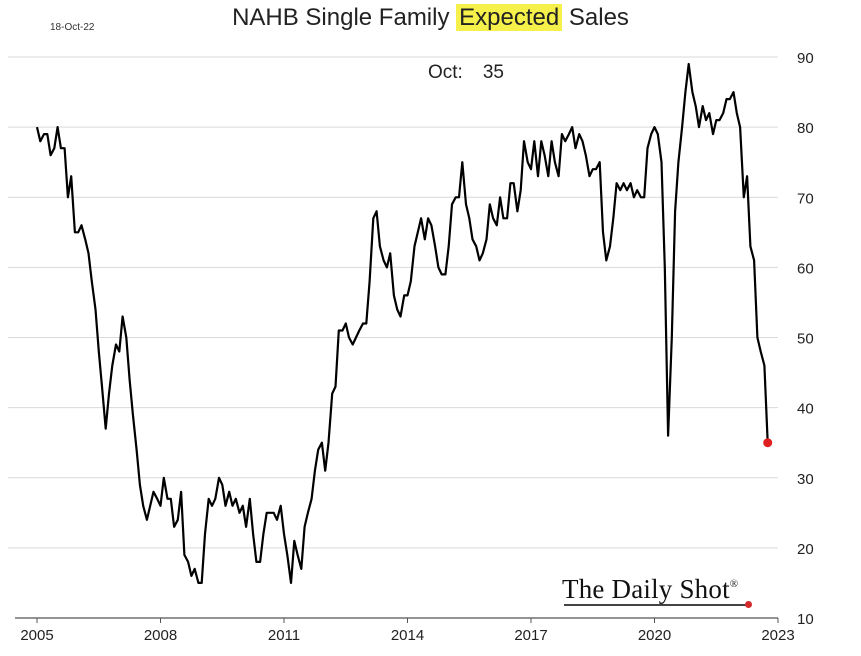 The height and width of the screenshot is (656, 861). I want to click on y-tick-label: 10, so click(805, 619).